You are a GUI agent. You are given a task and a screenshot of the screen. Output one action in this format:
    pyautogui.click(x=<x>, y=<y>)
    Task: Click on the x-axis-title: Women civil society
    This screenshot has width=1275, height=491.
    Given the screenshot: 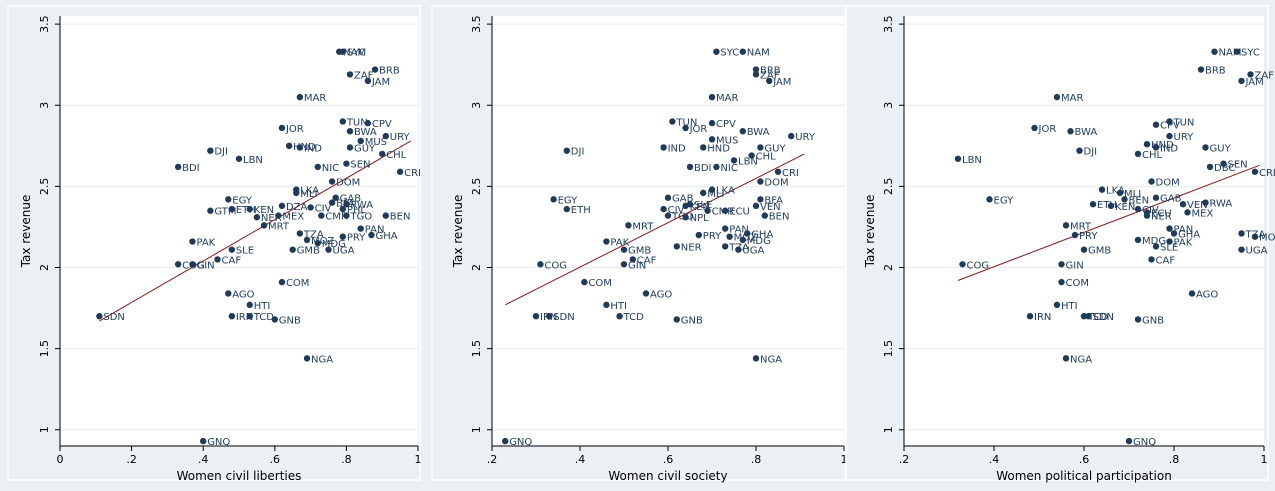 What is the action you would take?
    pyautogui.click(x=667, y=476)
    